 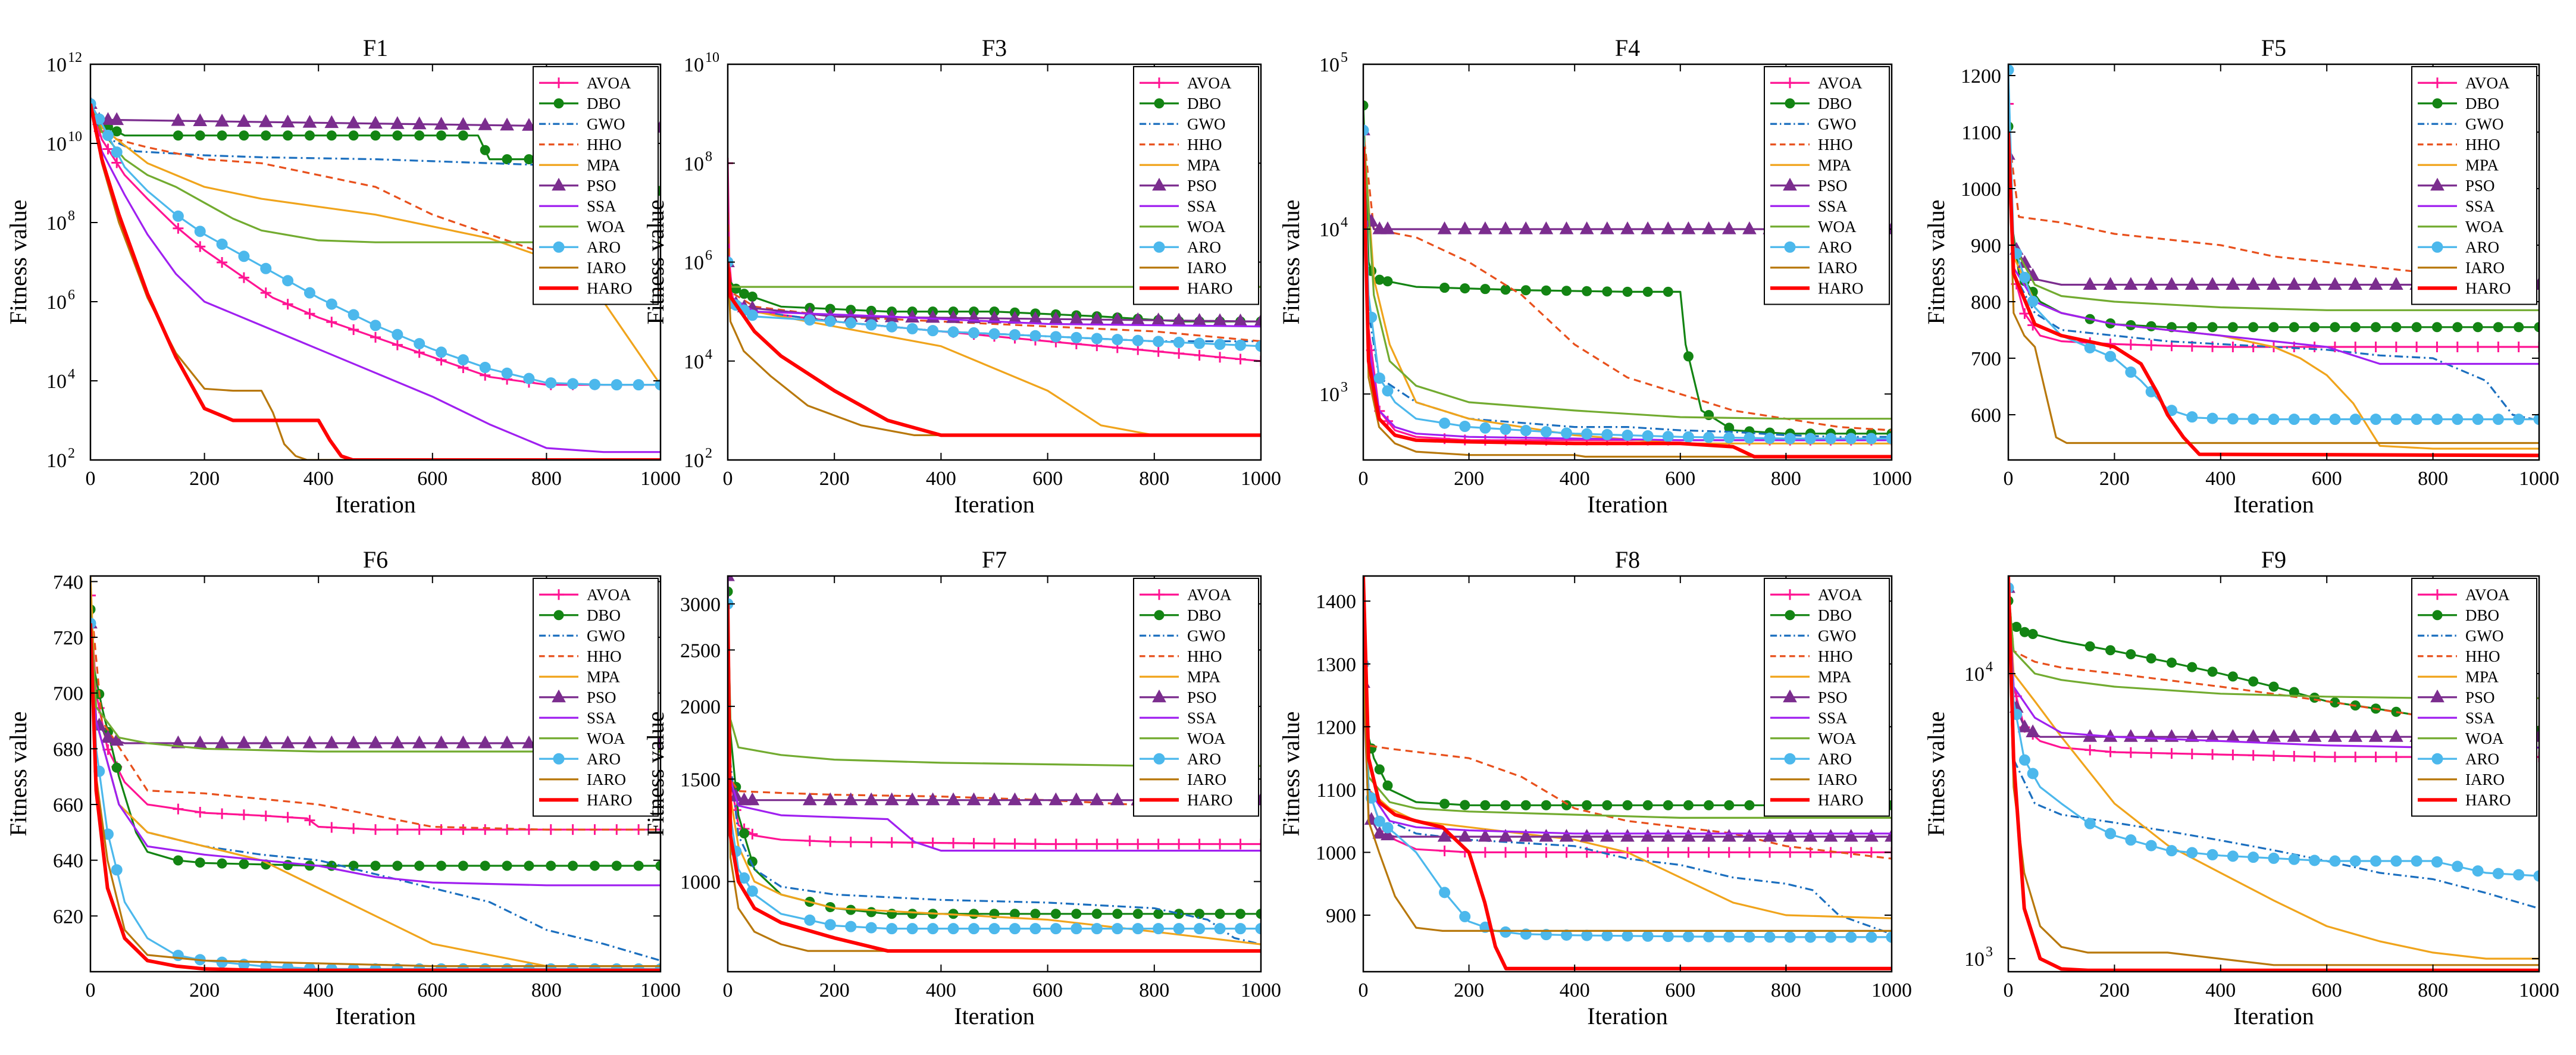 I want to click on legend: AVOA DBO GWO HHO MPA PSO SSA WOA ARO IARO HARO, so click(x=2474, y=185).